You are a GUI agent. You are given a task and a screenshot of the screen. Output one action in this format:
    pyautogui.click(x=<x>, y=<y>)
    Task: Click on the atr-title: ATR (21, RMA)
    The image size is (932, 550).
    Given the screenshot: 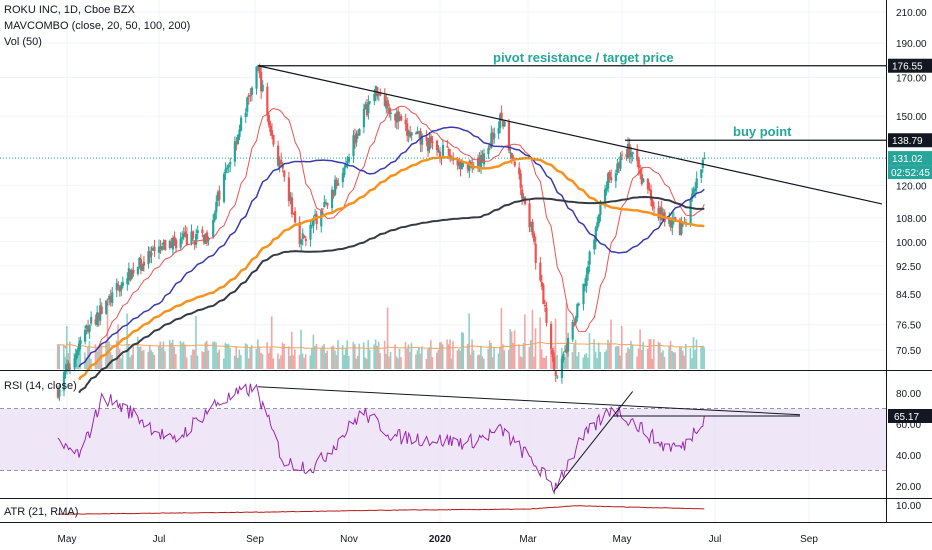 What is the action you would take?
    pyautogui.click(x=41, y=512)
    